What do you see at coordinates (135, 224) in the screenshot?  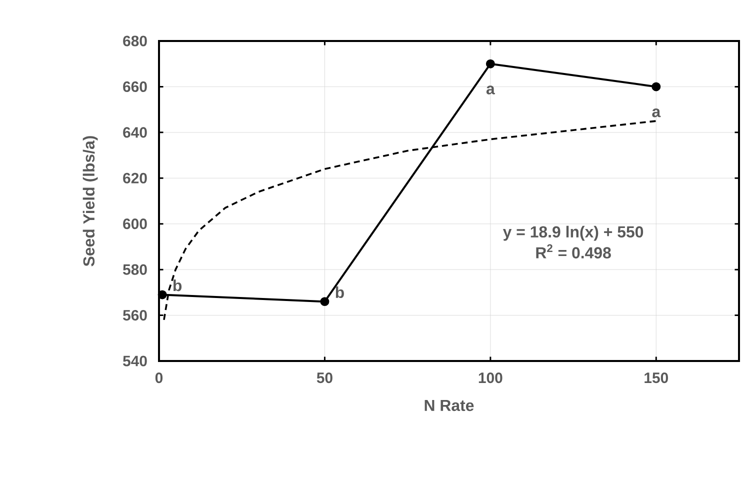 I see `y-tick-label: 600` at bounding box center [135, 224].